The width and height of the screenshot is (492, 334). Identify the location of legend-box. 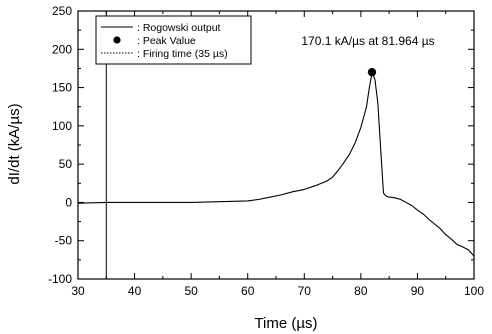
(173, 40).